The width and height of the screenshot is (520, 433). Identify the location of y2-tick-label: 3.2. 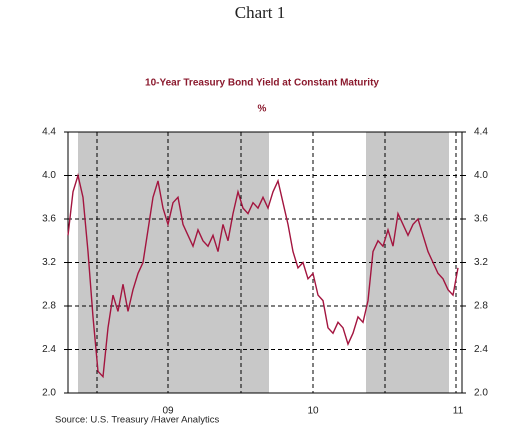
(481, 262).